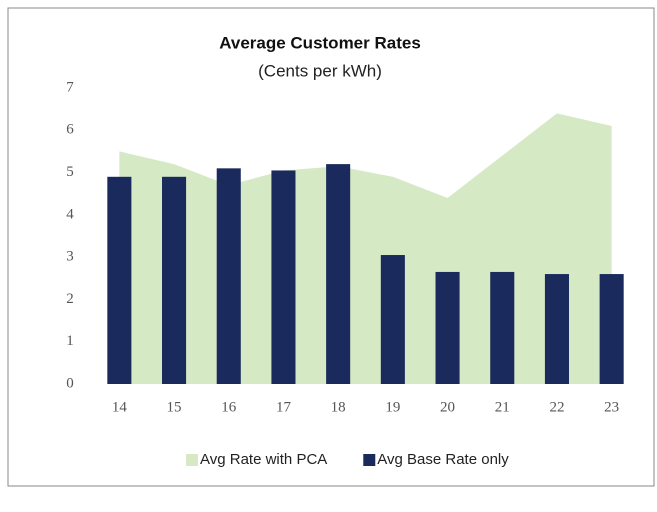  What do you see at coordinates (229, 407) in the screenshot?
I see `x-tick-label: 16` at bounding box center [229, 407].